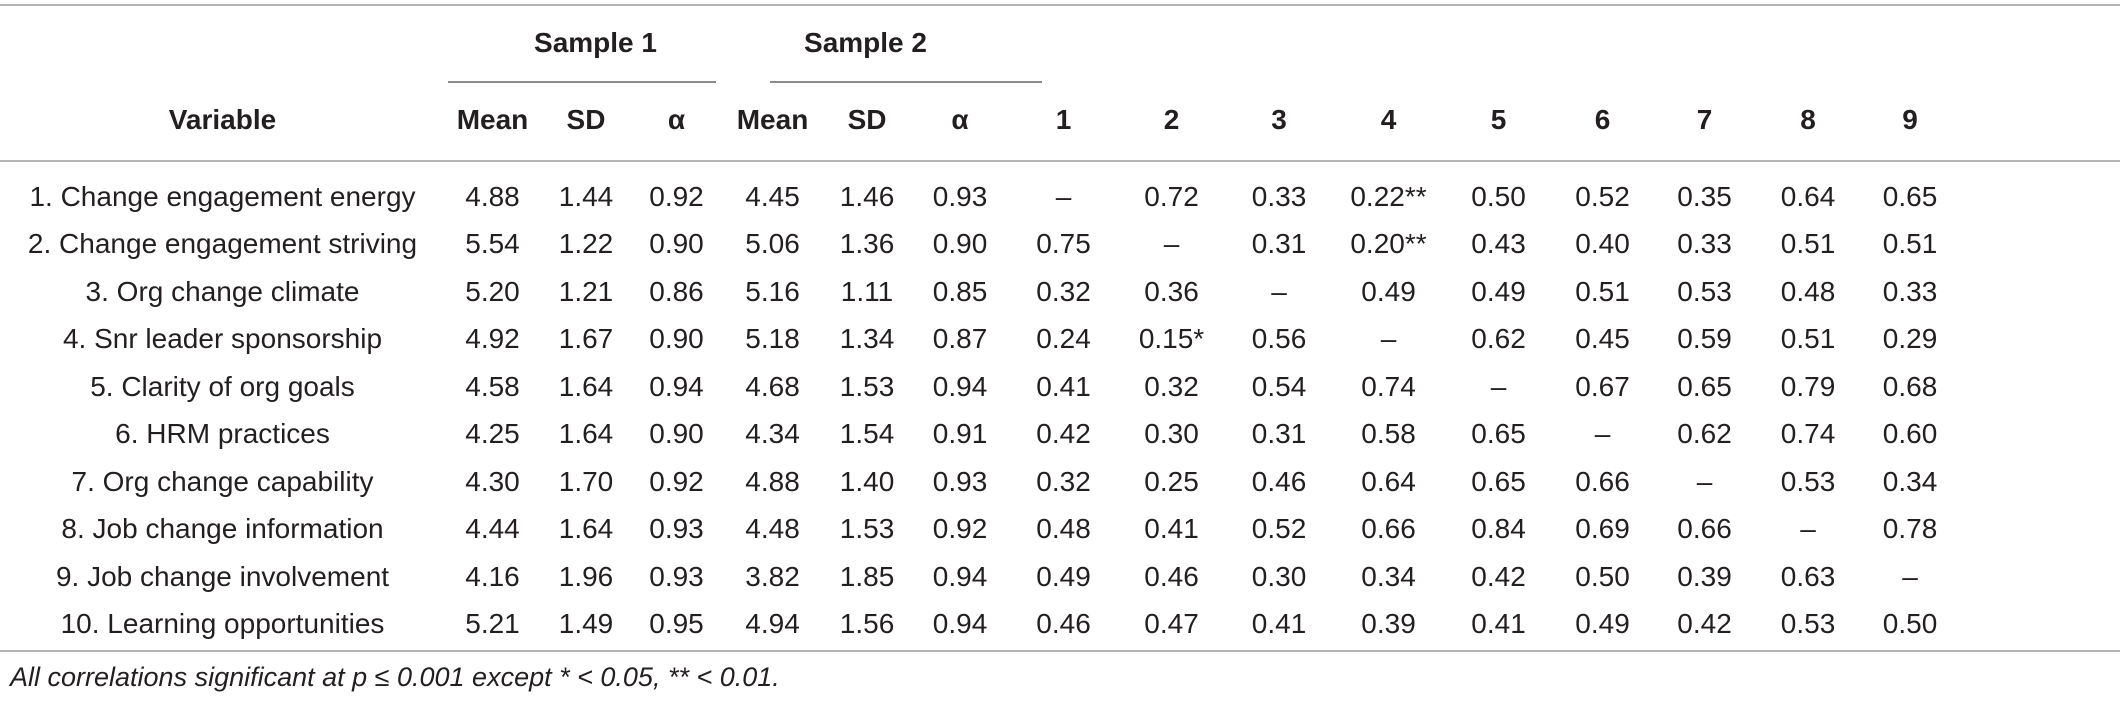 The image size is (2120, 704). Describe the element at coordinates (492, 529) in the screenshot. I see `table-cell: 4.44` at that location.